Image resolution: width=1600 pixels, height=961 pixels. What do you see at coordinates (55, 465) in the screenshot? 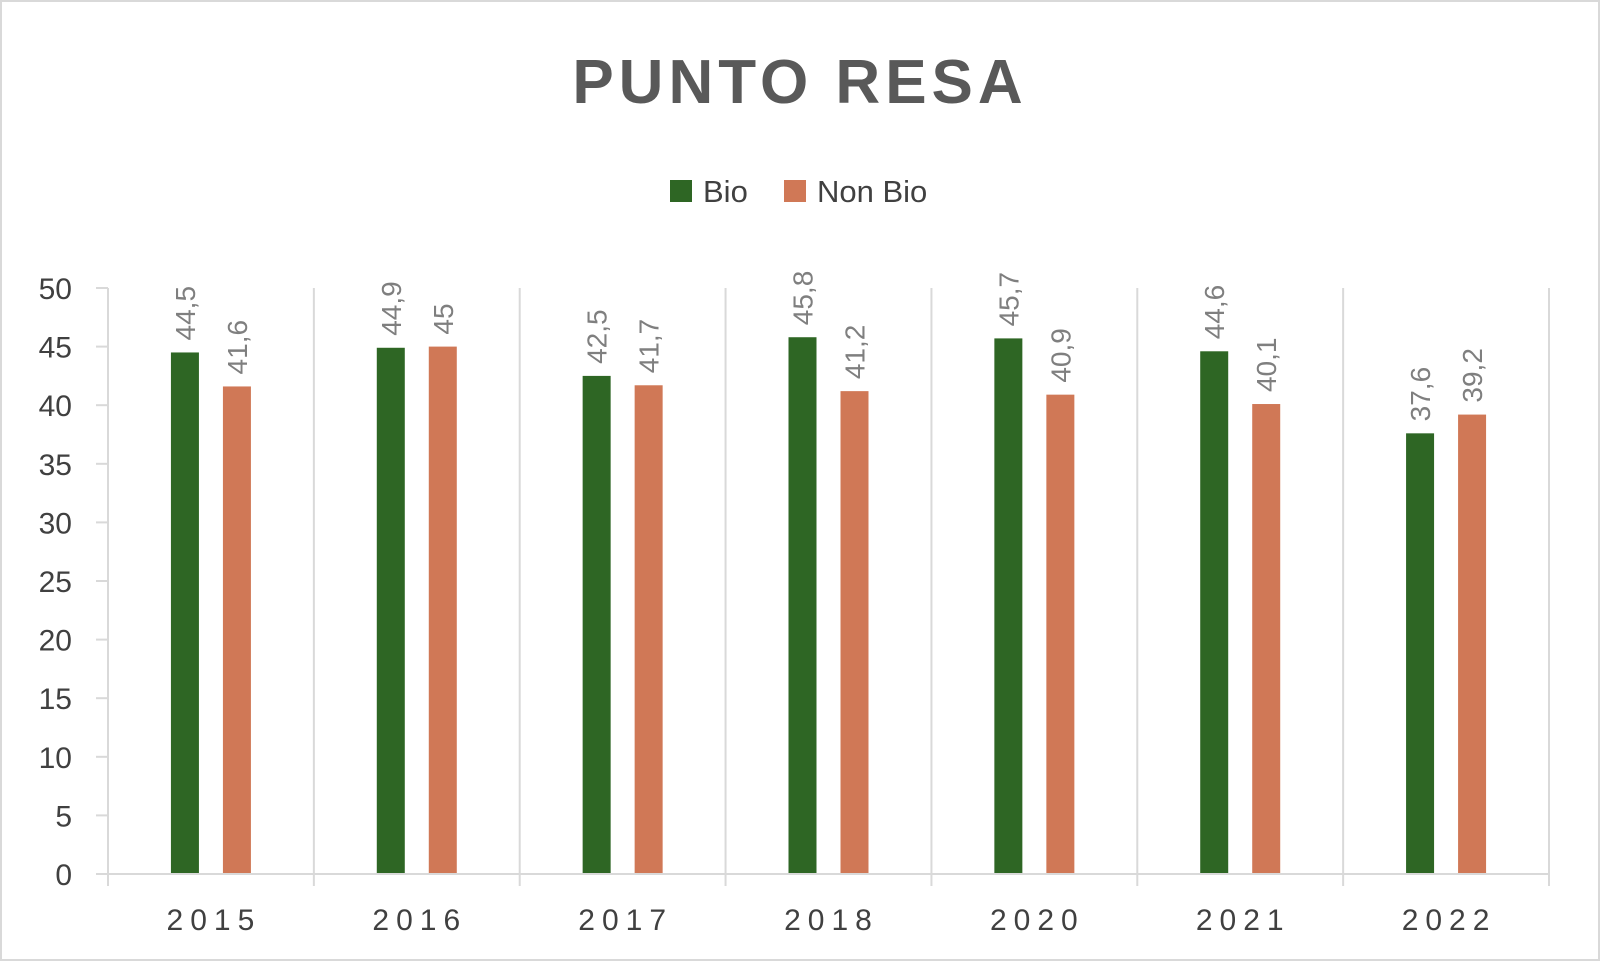
I see `y-tick-label: 35` at bounding box center [55, 465].